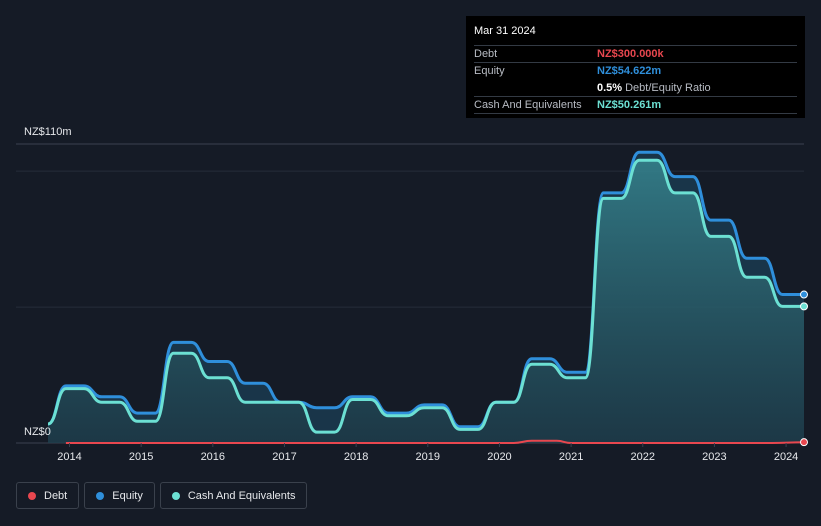 The width and height of the screenshot is (821, 526). Describe the element at coordinates (428, 457) in the screenshot. I see `x-tick-label: 2019` at that location.